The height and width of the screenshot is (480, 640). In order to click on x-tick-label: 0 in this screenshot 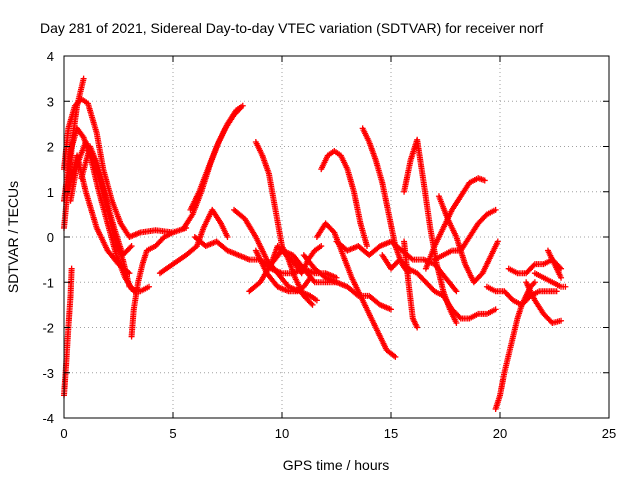, I will do `click(63, 433)`.